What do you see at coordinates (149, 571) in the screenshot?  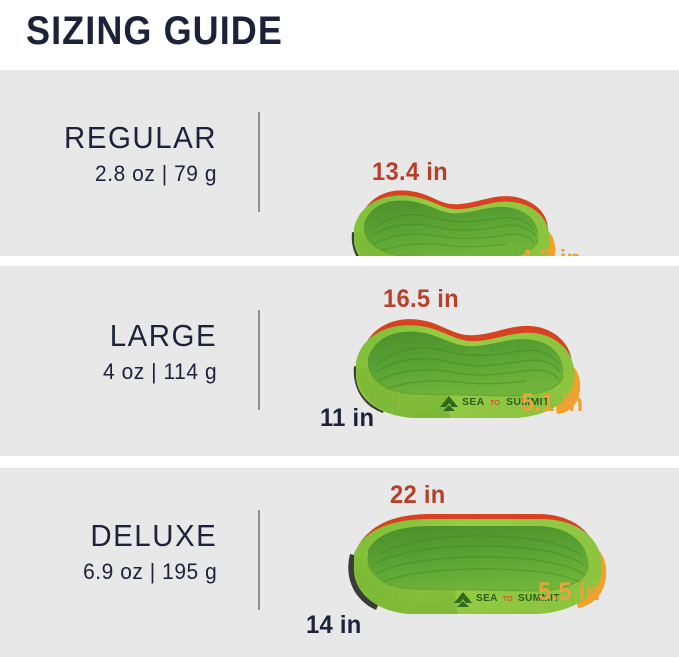 I see `size-weight-deluxe: 6.9 oz | 195 g` at bounding box center [149, 571].